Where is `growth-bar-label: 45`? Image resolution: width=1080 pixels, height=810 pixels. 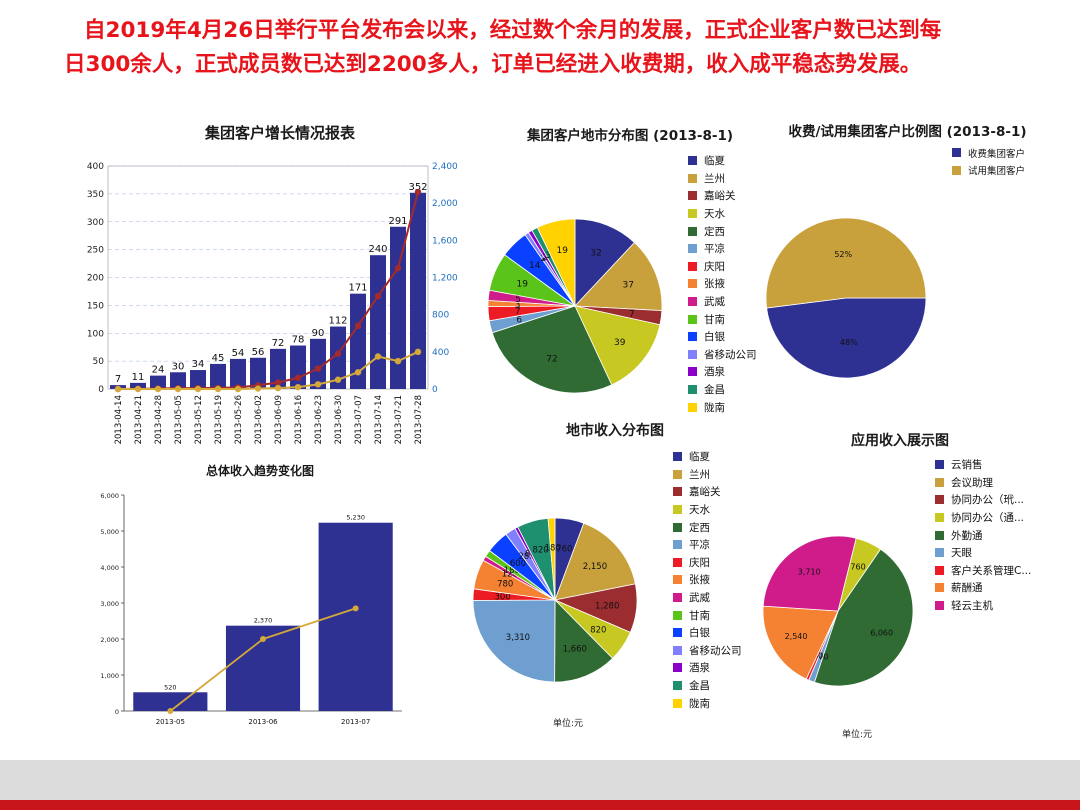 growth-bar-label: 45 is located at coordinates (218, 358).